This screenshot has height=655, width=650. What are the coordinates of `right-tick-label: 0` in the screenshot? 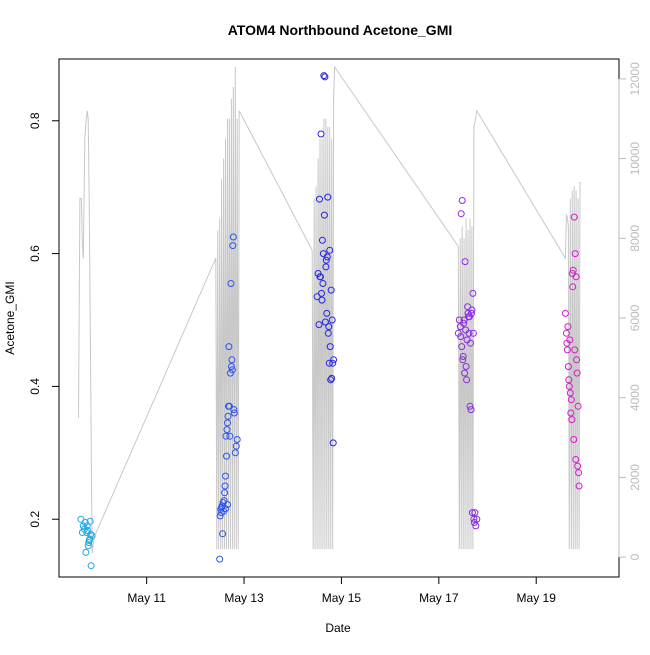 It's located at (635, 556).